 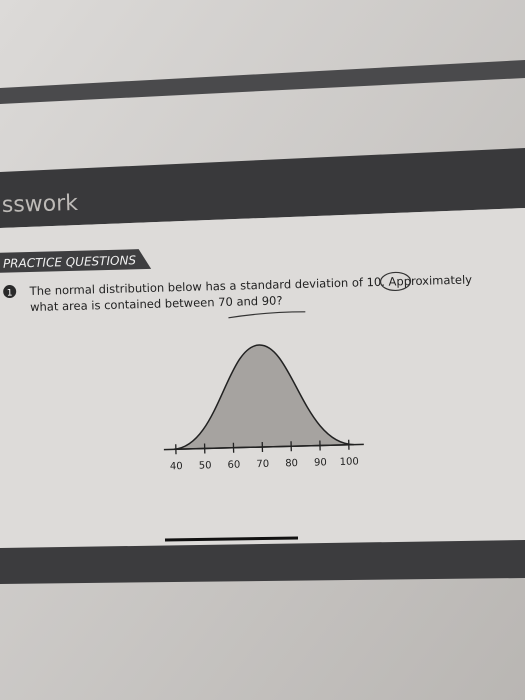 I want to click on bell-curve, so click(x=263, y=397).